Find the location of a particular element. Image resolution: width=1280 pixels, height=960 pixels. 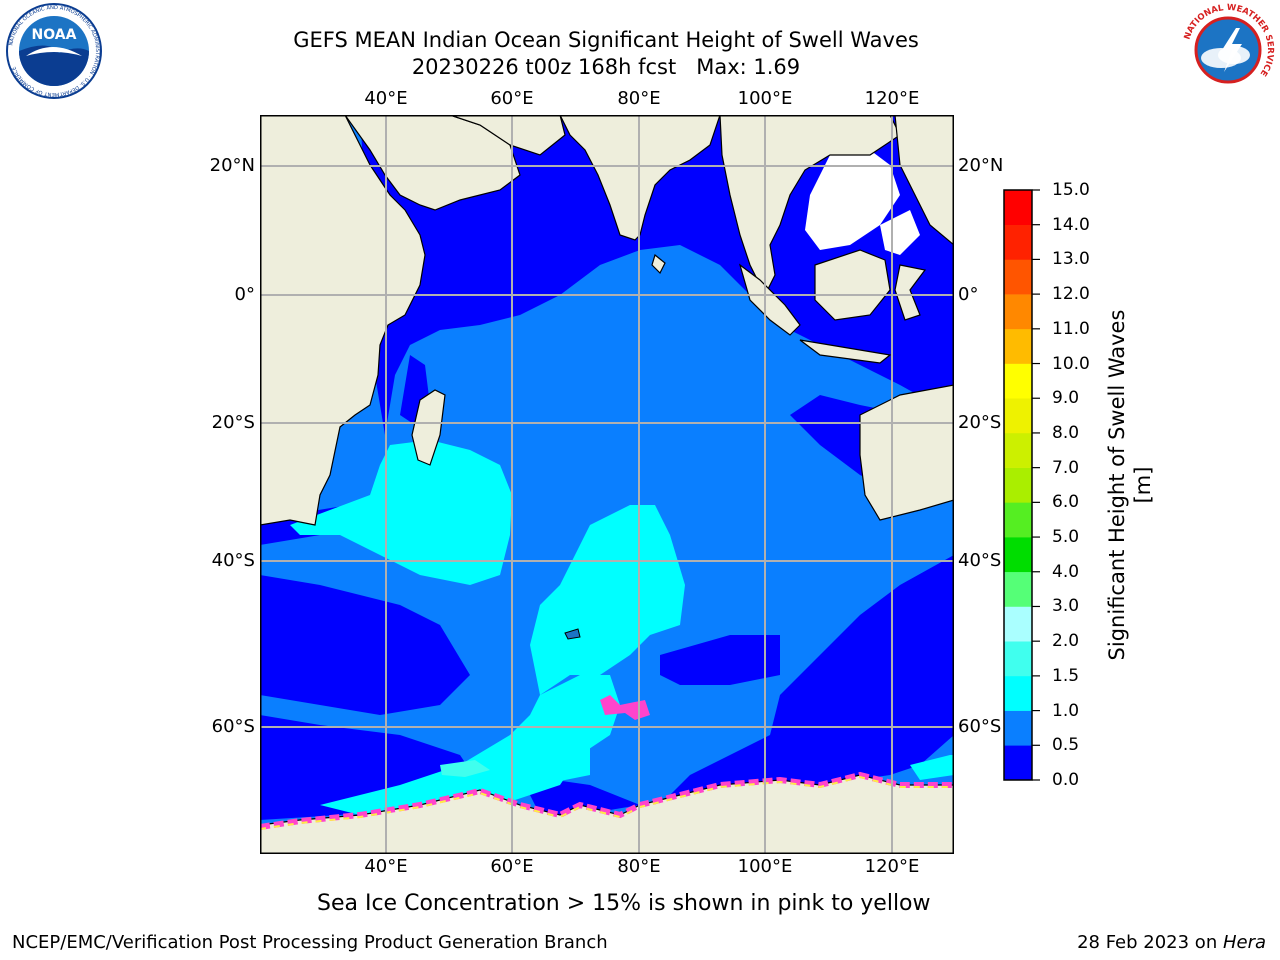

colorbar-tick-label: 15.0 is located at coordinates (1071, 190).